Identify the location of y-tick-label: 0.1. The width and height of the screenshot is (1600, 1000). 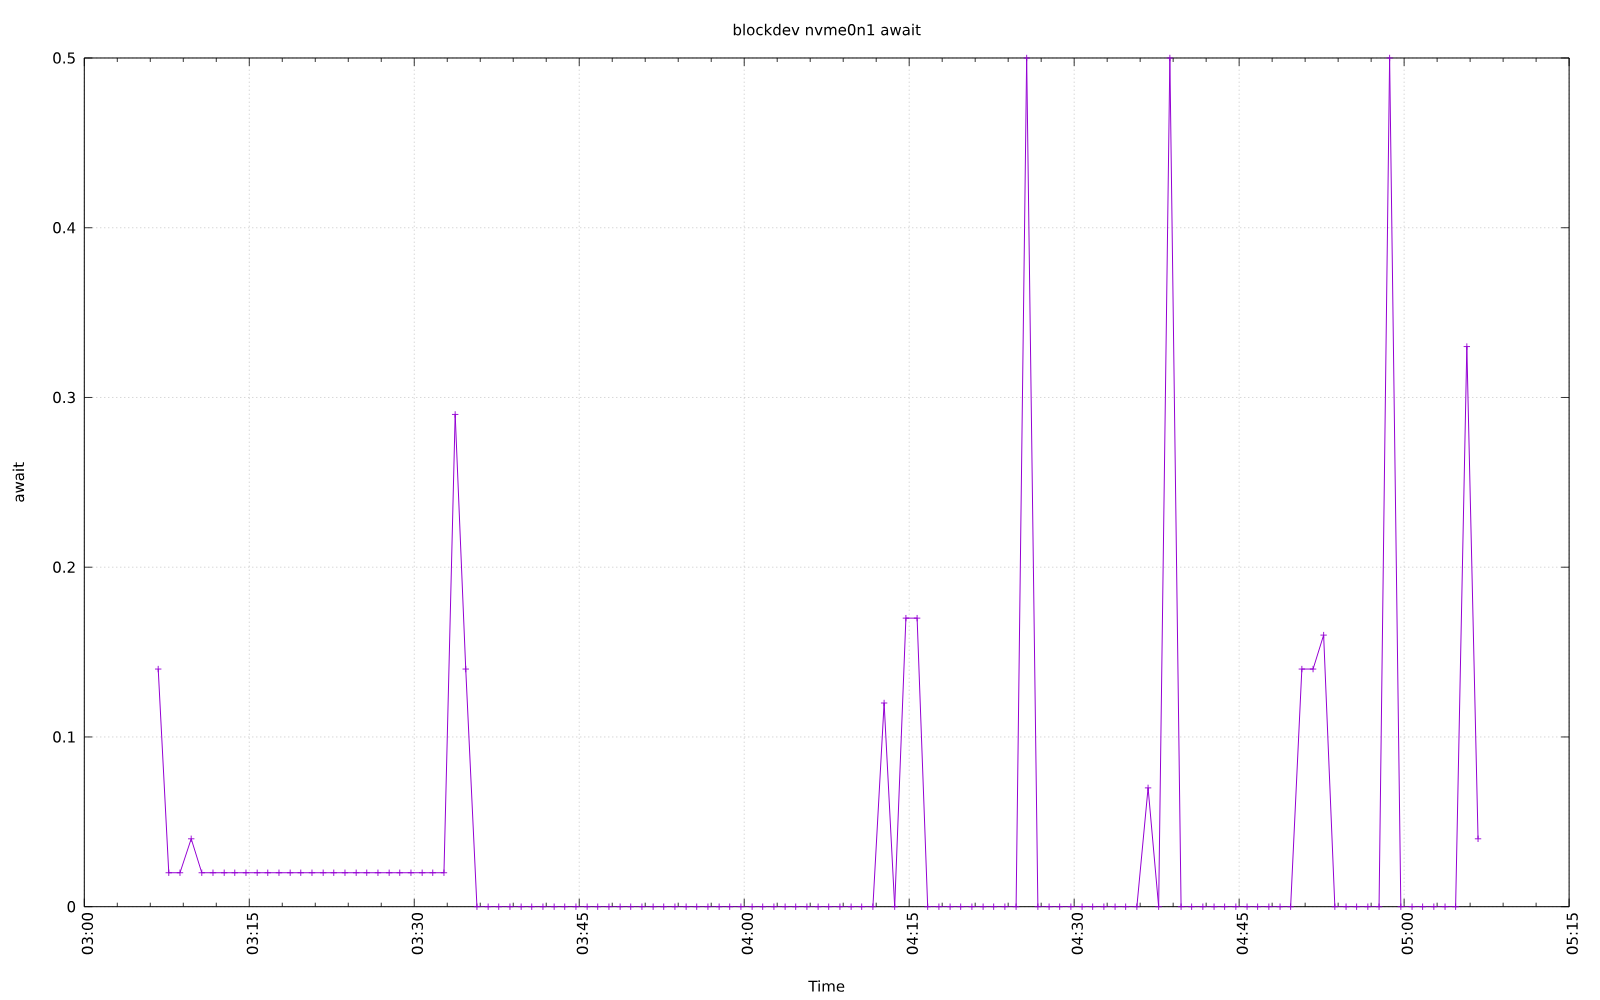
(64, 737).